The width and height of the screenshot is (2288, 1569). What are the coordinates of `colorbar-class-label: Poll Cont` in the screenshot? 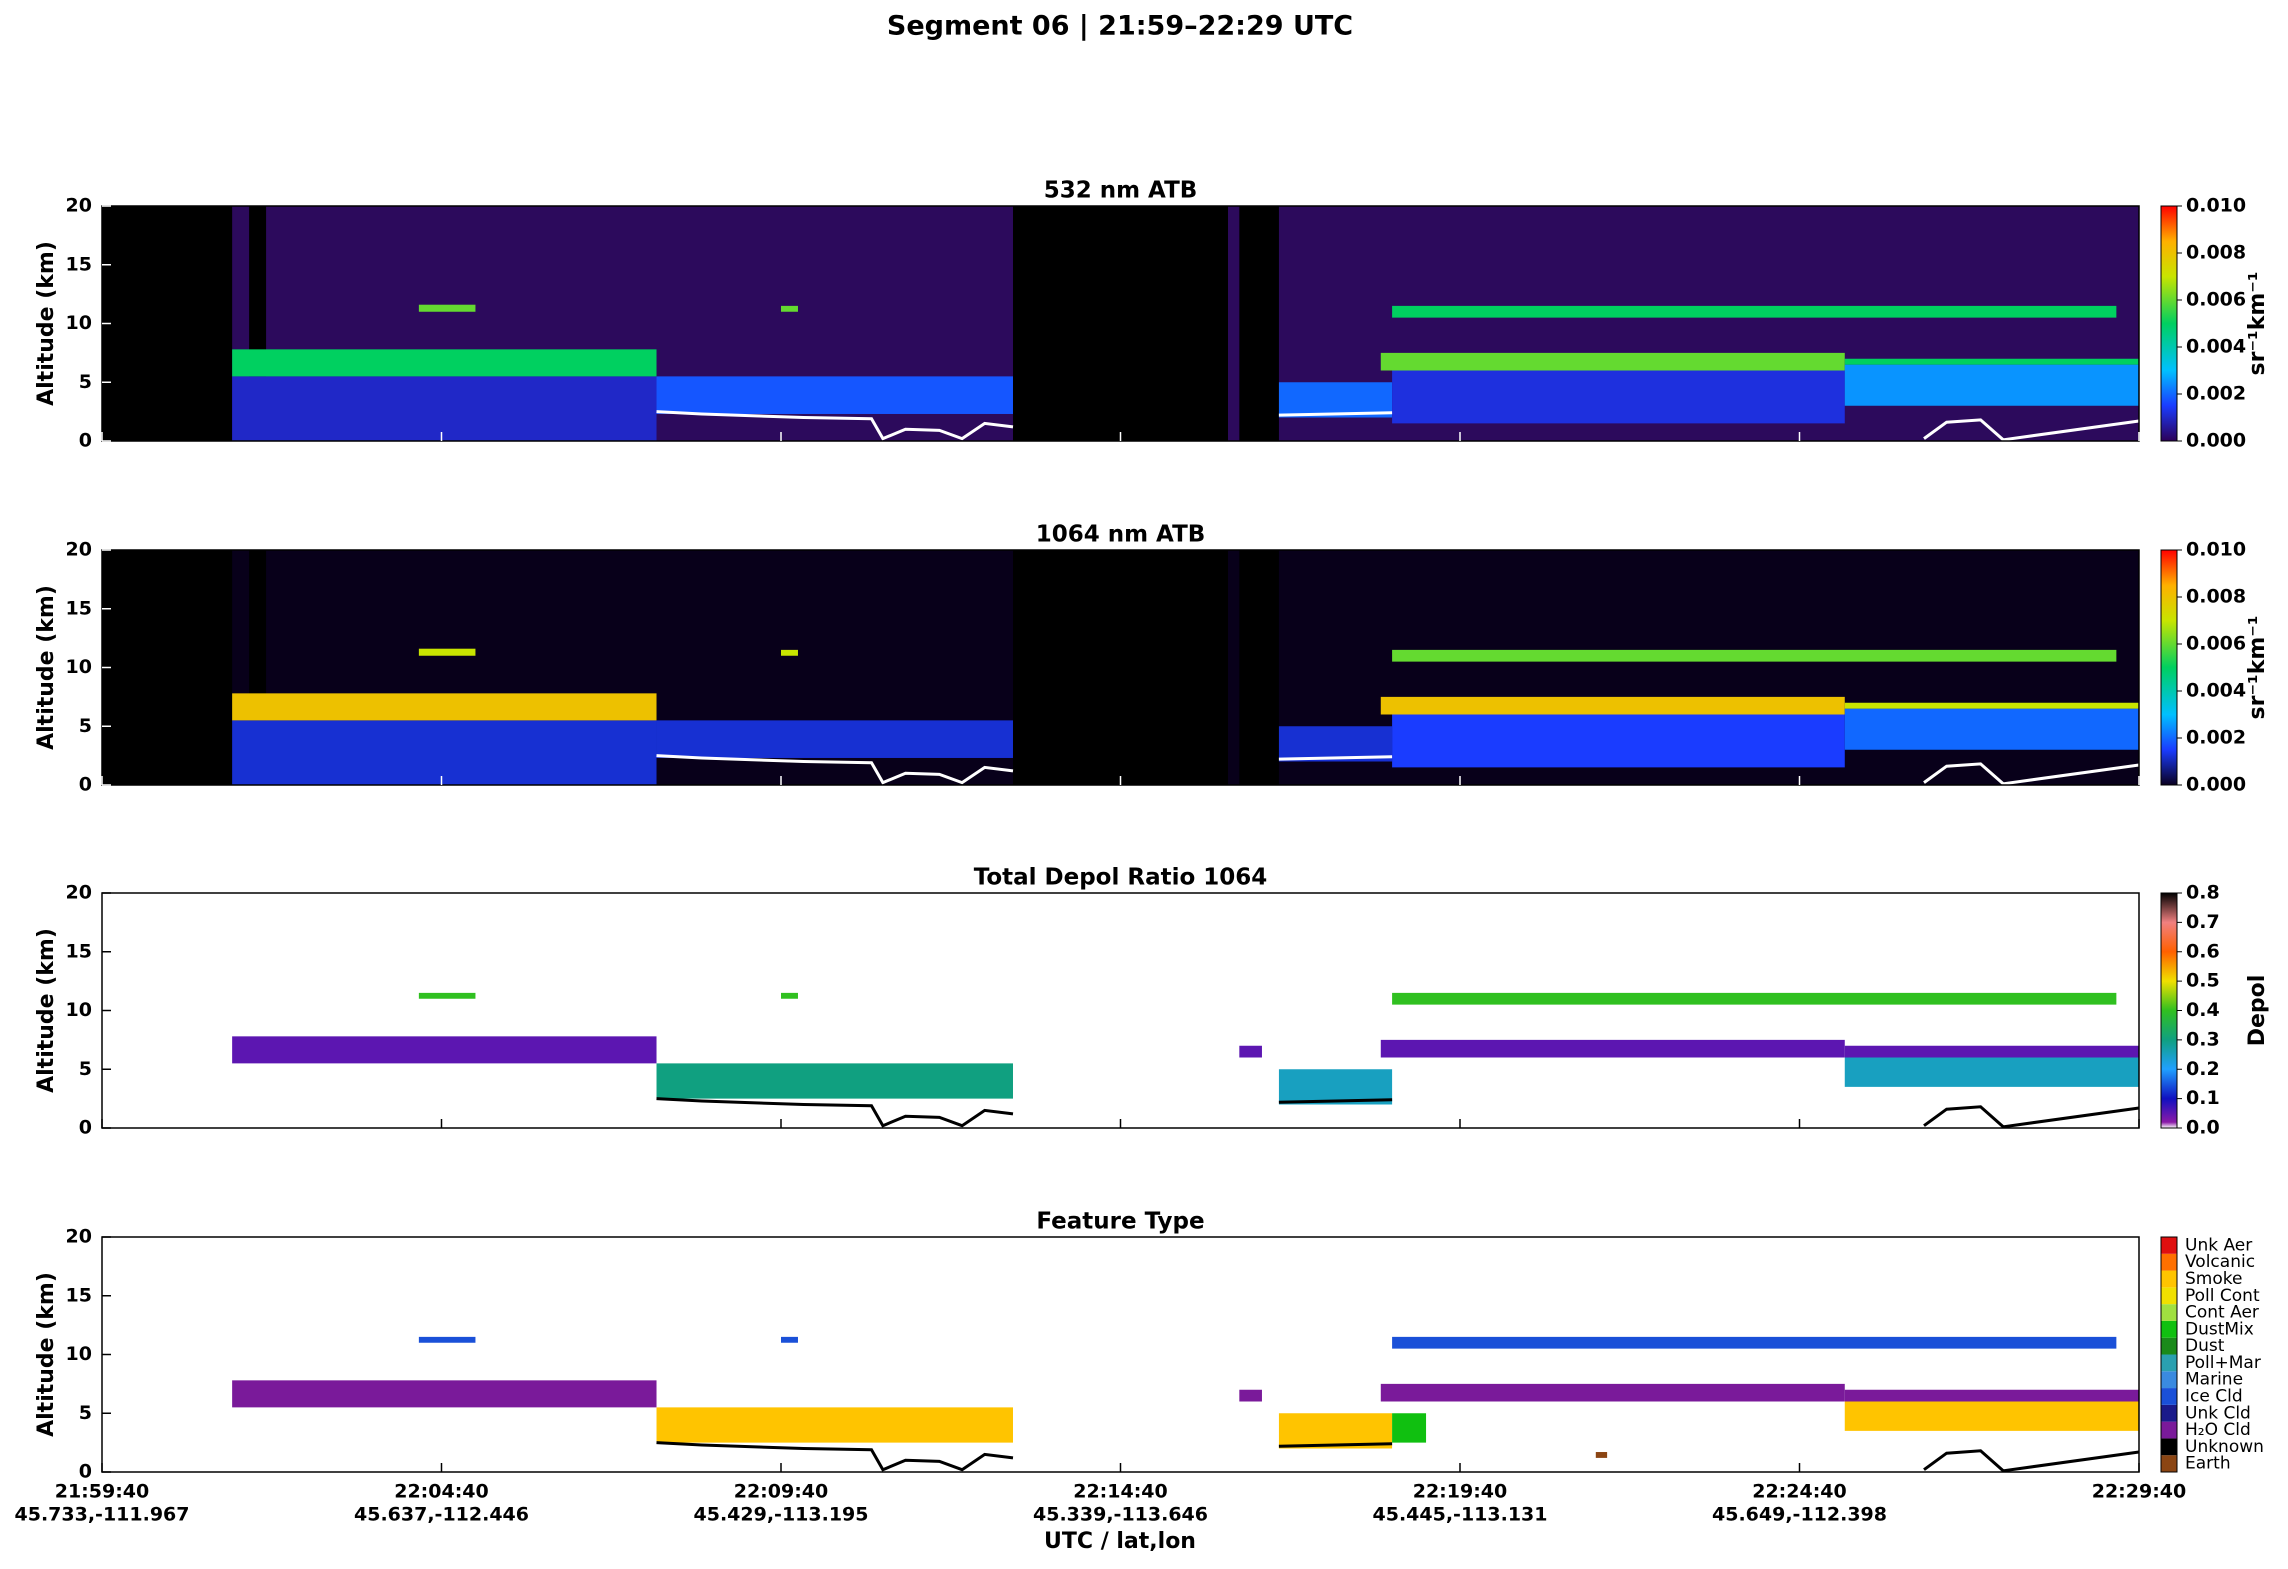 It's located at (2222, 1296).